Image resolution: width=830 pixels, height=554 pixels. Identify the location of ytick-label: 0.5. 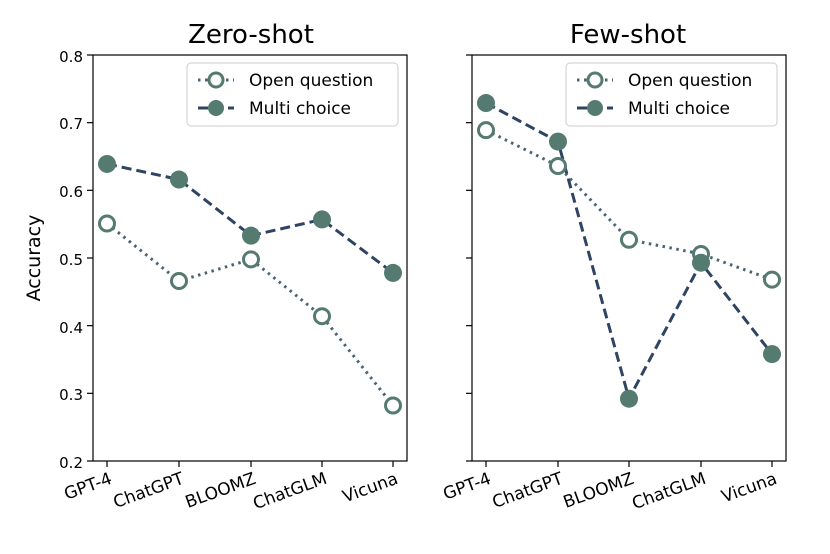
(71, 260).